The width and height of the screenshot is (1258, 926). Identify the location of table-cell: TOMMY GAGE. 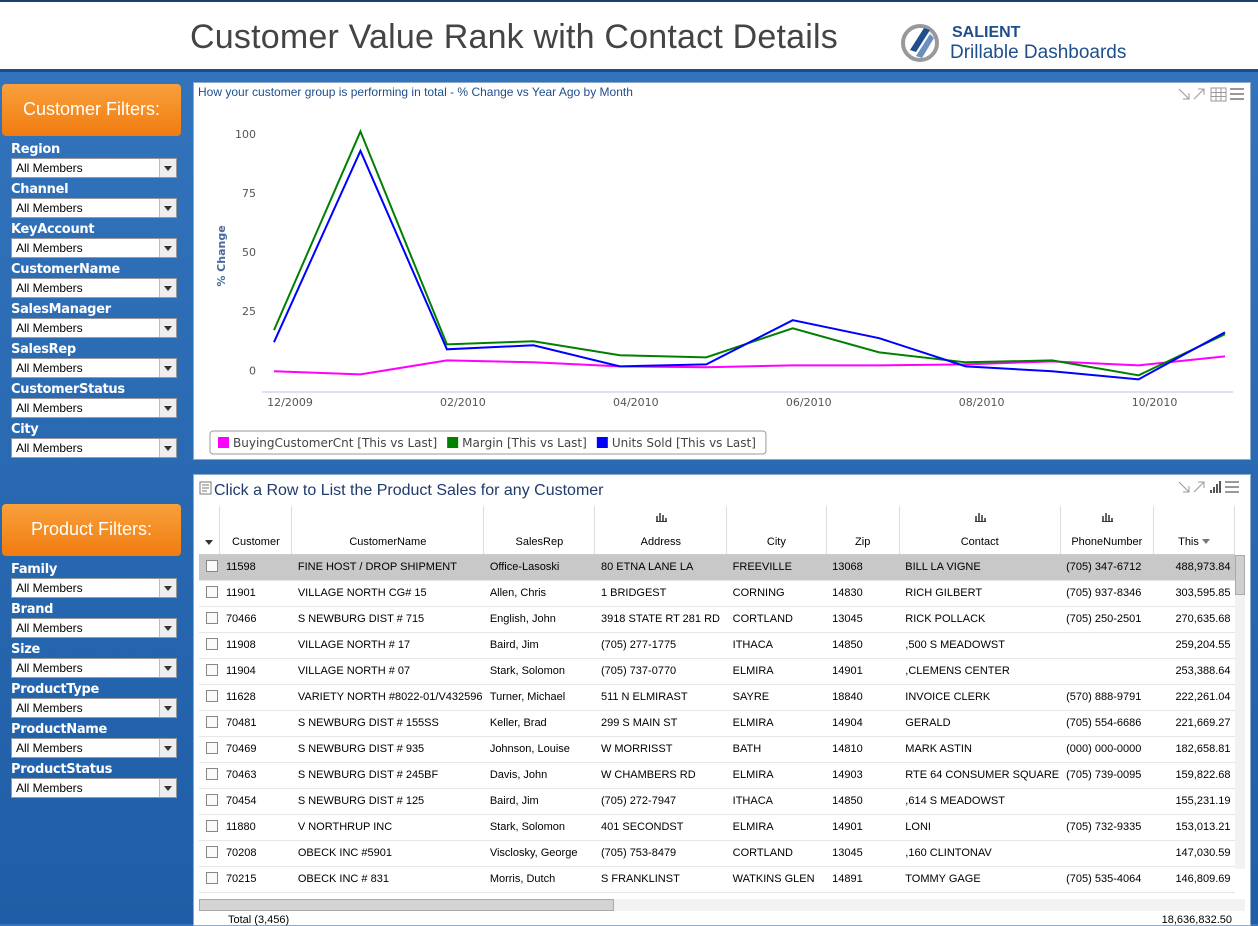
(980, 879).